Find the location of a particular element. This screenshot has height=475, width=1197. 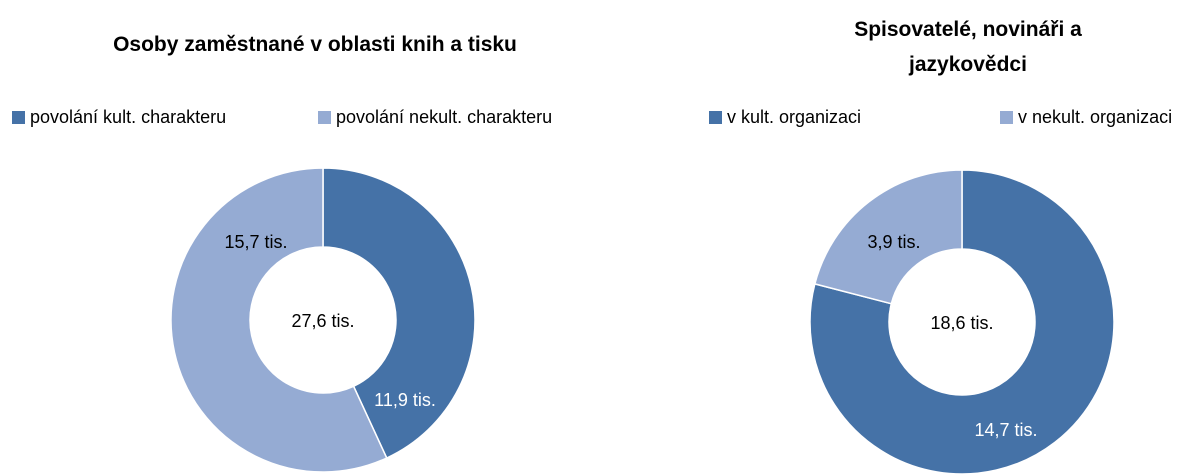

center-label: 18,6 tis. is located at coordinates (961, 323).